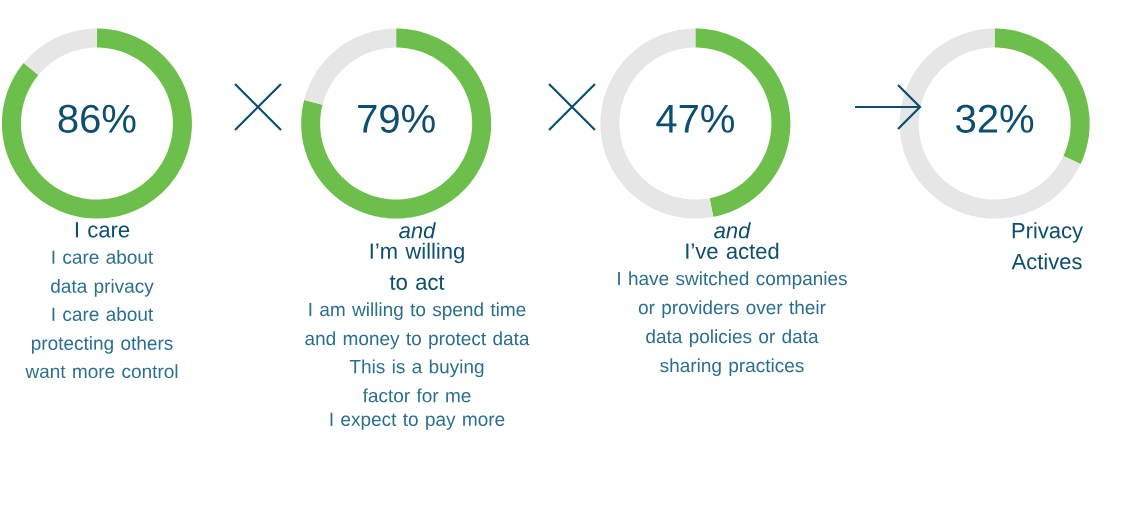  What do you see at coordinates (102, 273) in the screenshot?
I see `text: I care about data privacy` at bounding box center [102, 273].